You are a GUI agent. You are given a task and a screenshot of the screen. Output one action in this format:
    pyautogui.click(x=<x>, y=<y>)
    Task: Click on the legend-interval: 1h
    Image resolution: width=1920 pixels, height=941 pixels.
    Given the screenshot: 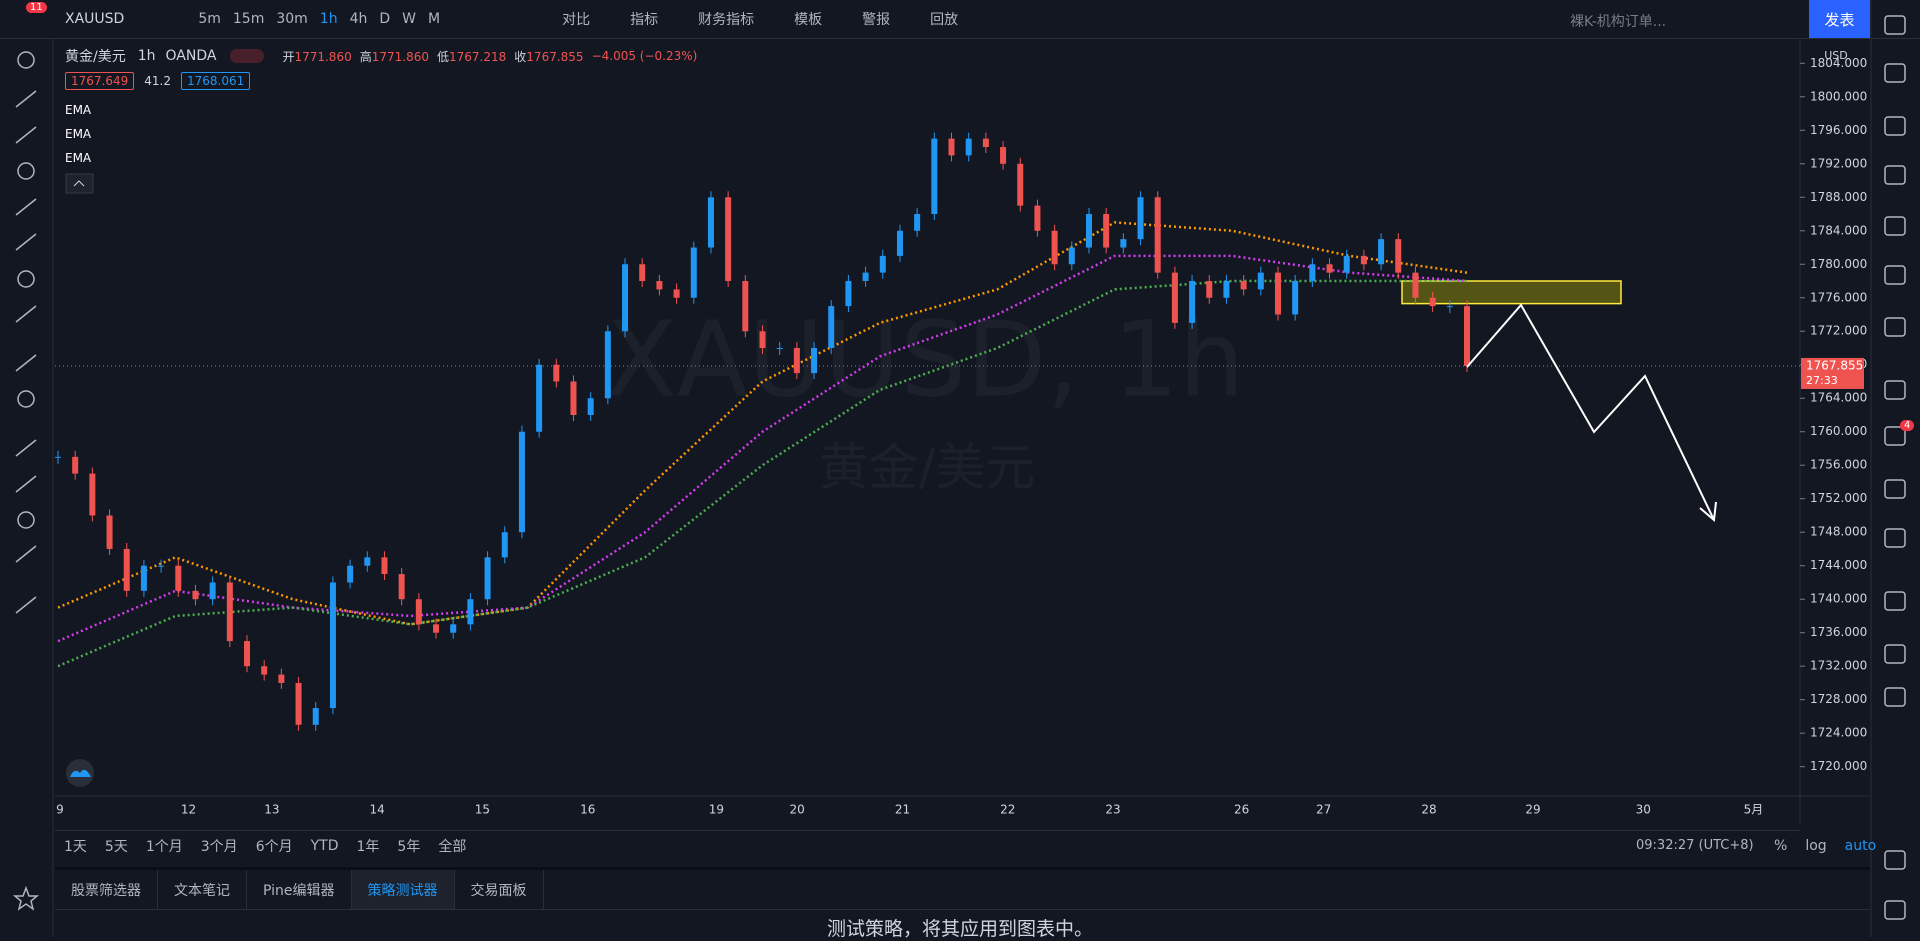 What is the action you would take?
    pyautogui.click(x=146, y=56)
    